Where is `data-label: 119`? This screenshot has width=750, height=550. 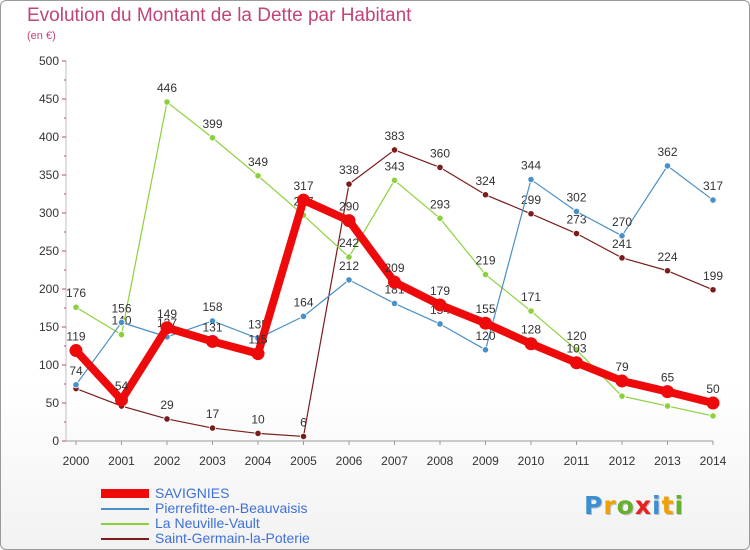 data-label: 119 is located at coordinates (75, 337).